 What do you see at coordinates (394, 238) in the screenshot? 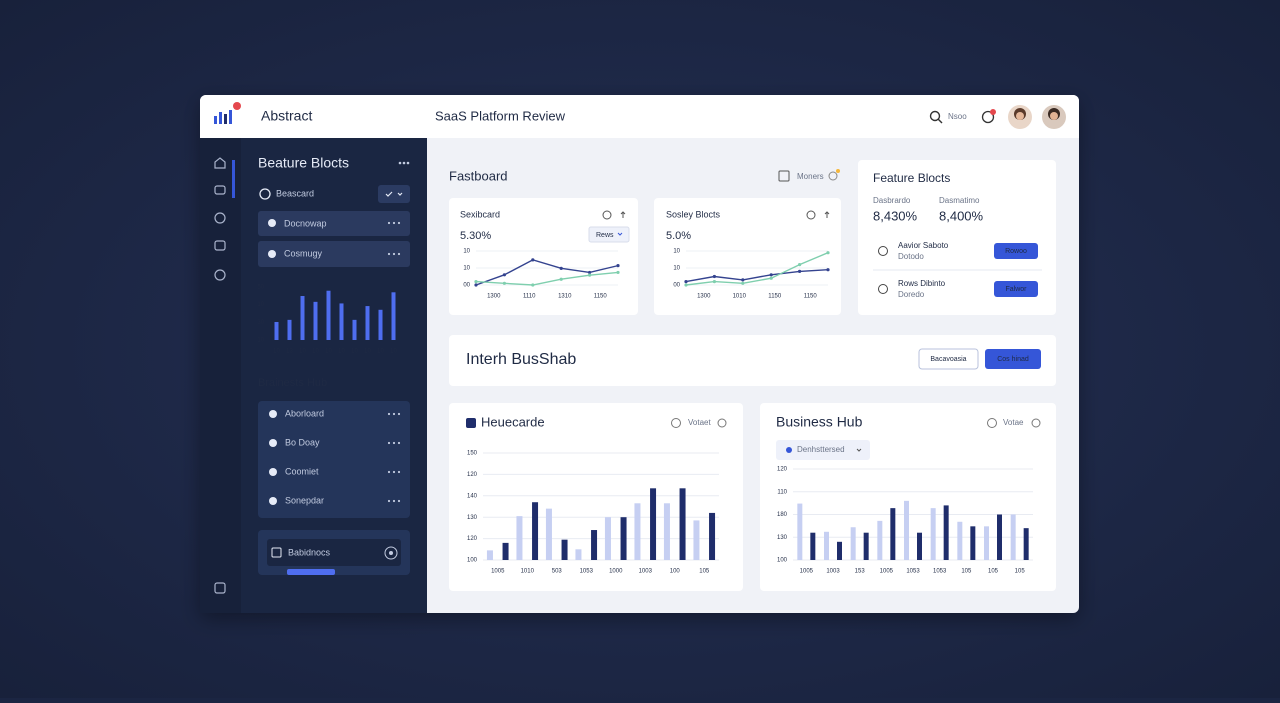
I see `row-dots` at bounding box center [394, 238].